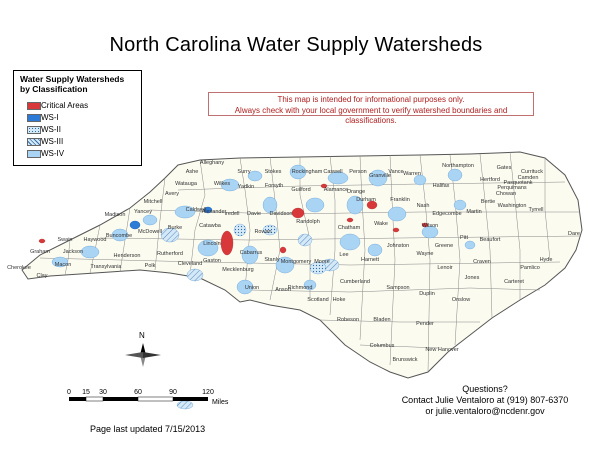 This screenshot has width=592, height=457. Describe the element at coordinates (512, 188) in the screenshot. I see `county-label: Perquimans` at that location.